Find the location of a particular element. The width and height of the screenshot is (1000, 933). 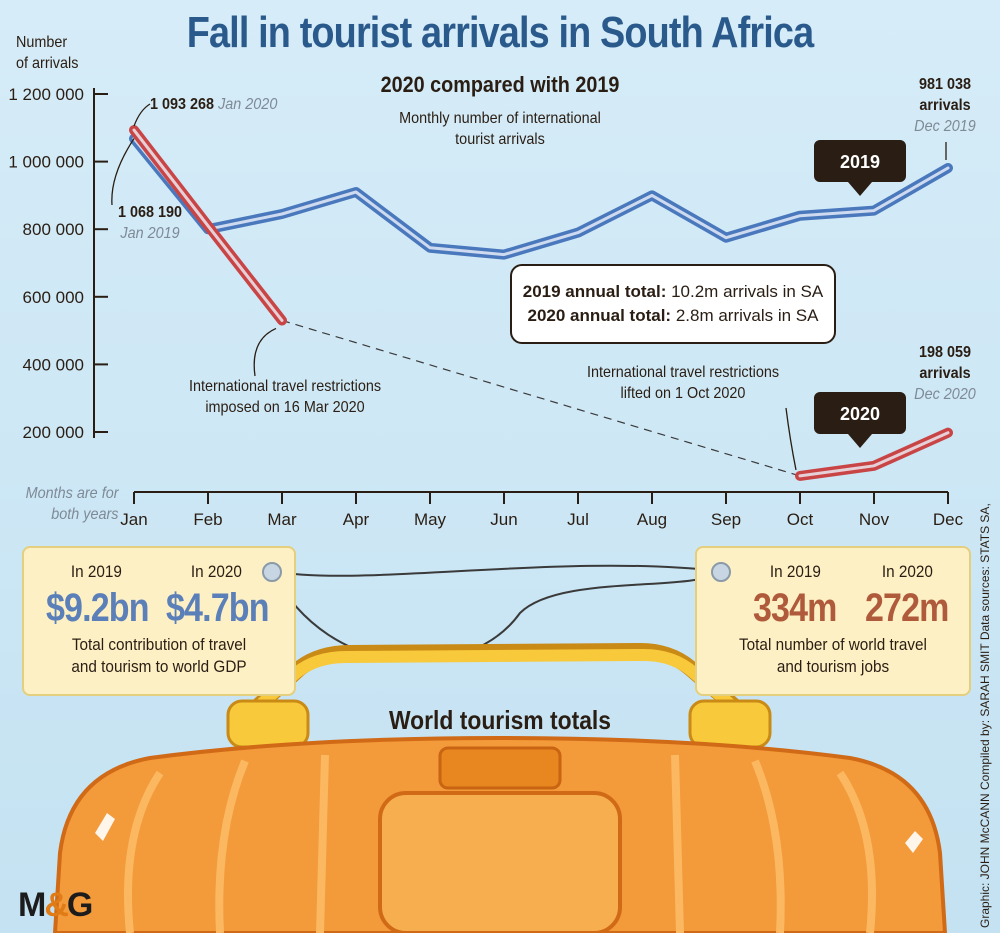

gdp-value-2020: $4.7bn is located at coordinates (217, 608).